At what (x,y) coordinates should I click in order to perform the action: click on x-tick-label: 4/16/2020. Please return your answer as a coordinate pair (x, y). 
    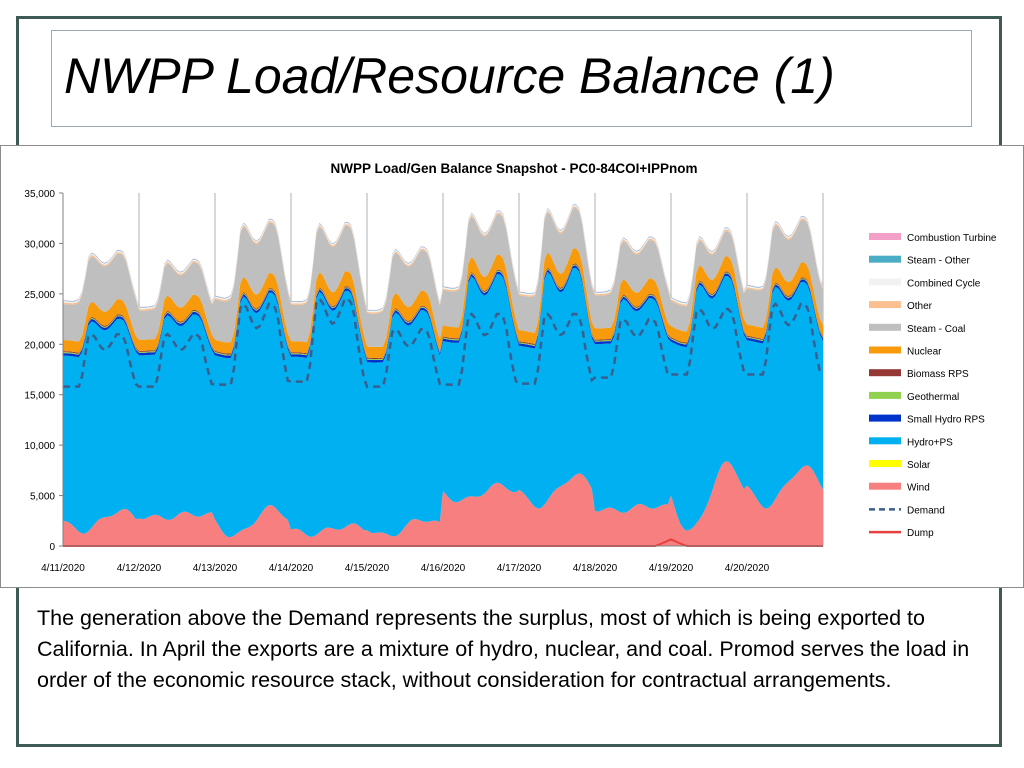
    Looking at the image, I should click on (443, 568).